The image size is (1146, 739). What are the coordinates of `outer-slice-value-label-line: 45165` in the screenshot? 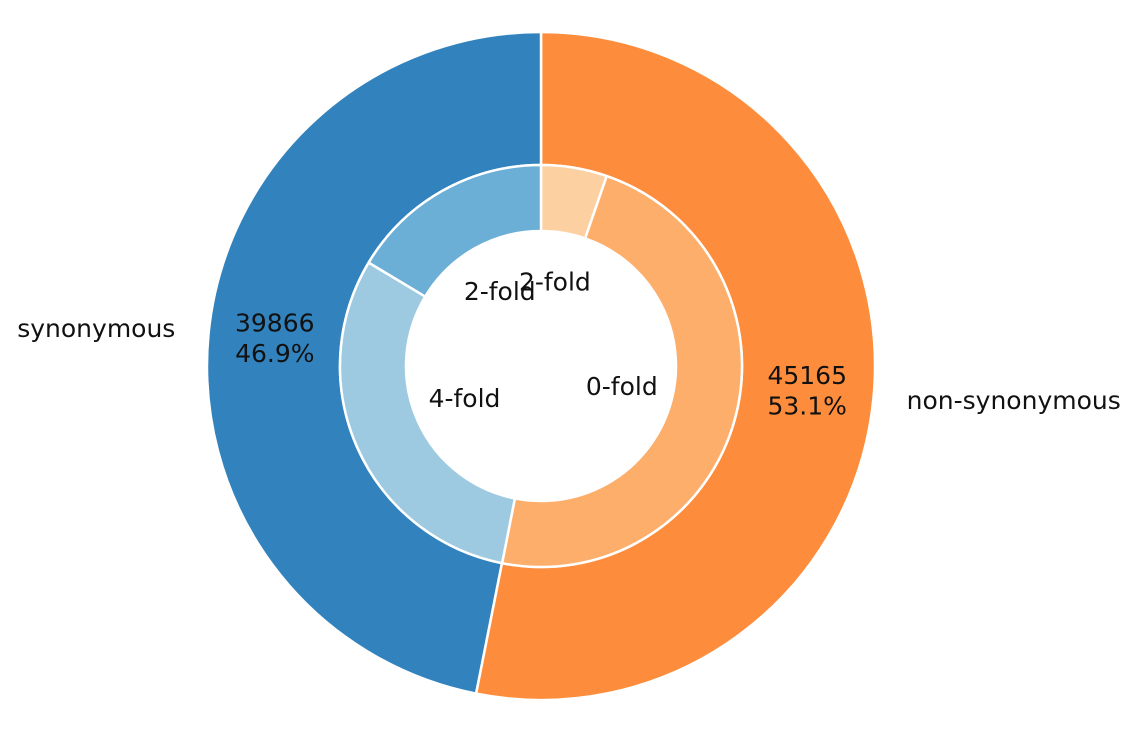 It's located at (807, 375).